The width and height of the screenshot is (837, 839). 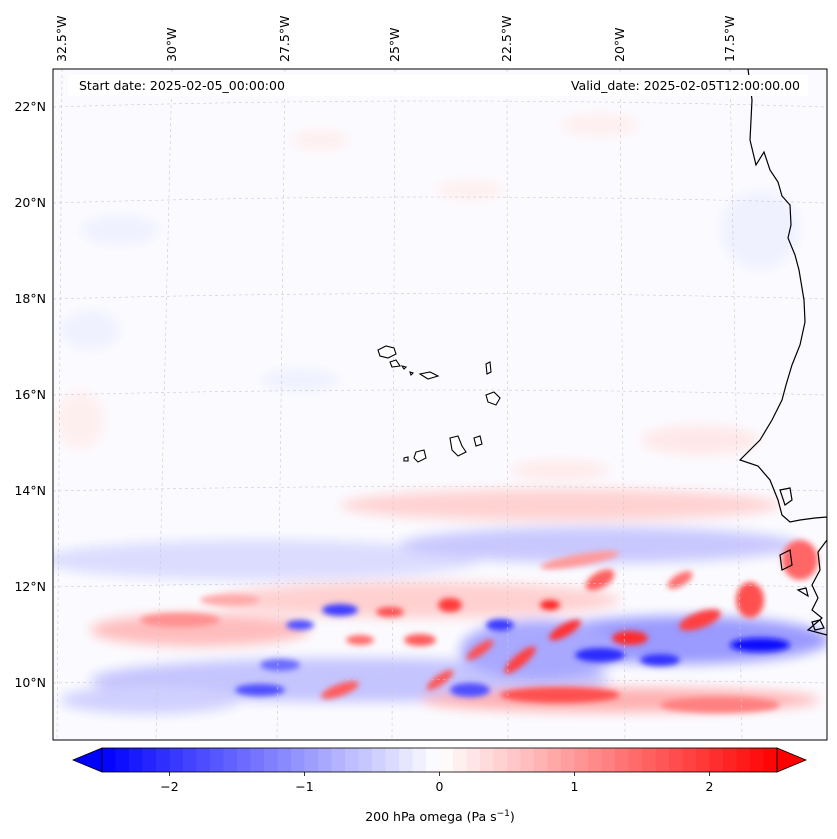 I want to click on coastline, so click(x=782, y=352).